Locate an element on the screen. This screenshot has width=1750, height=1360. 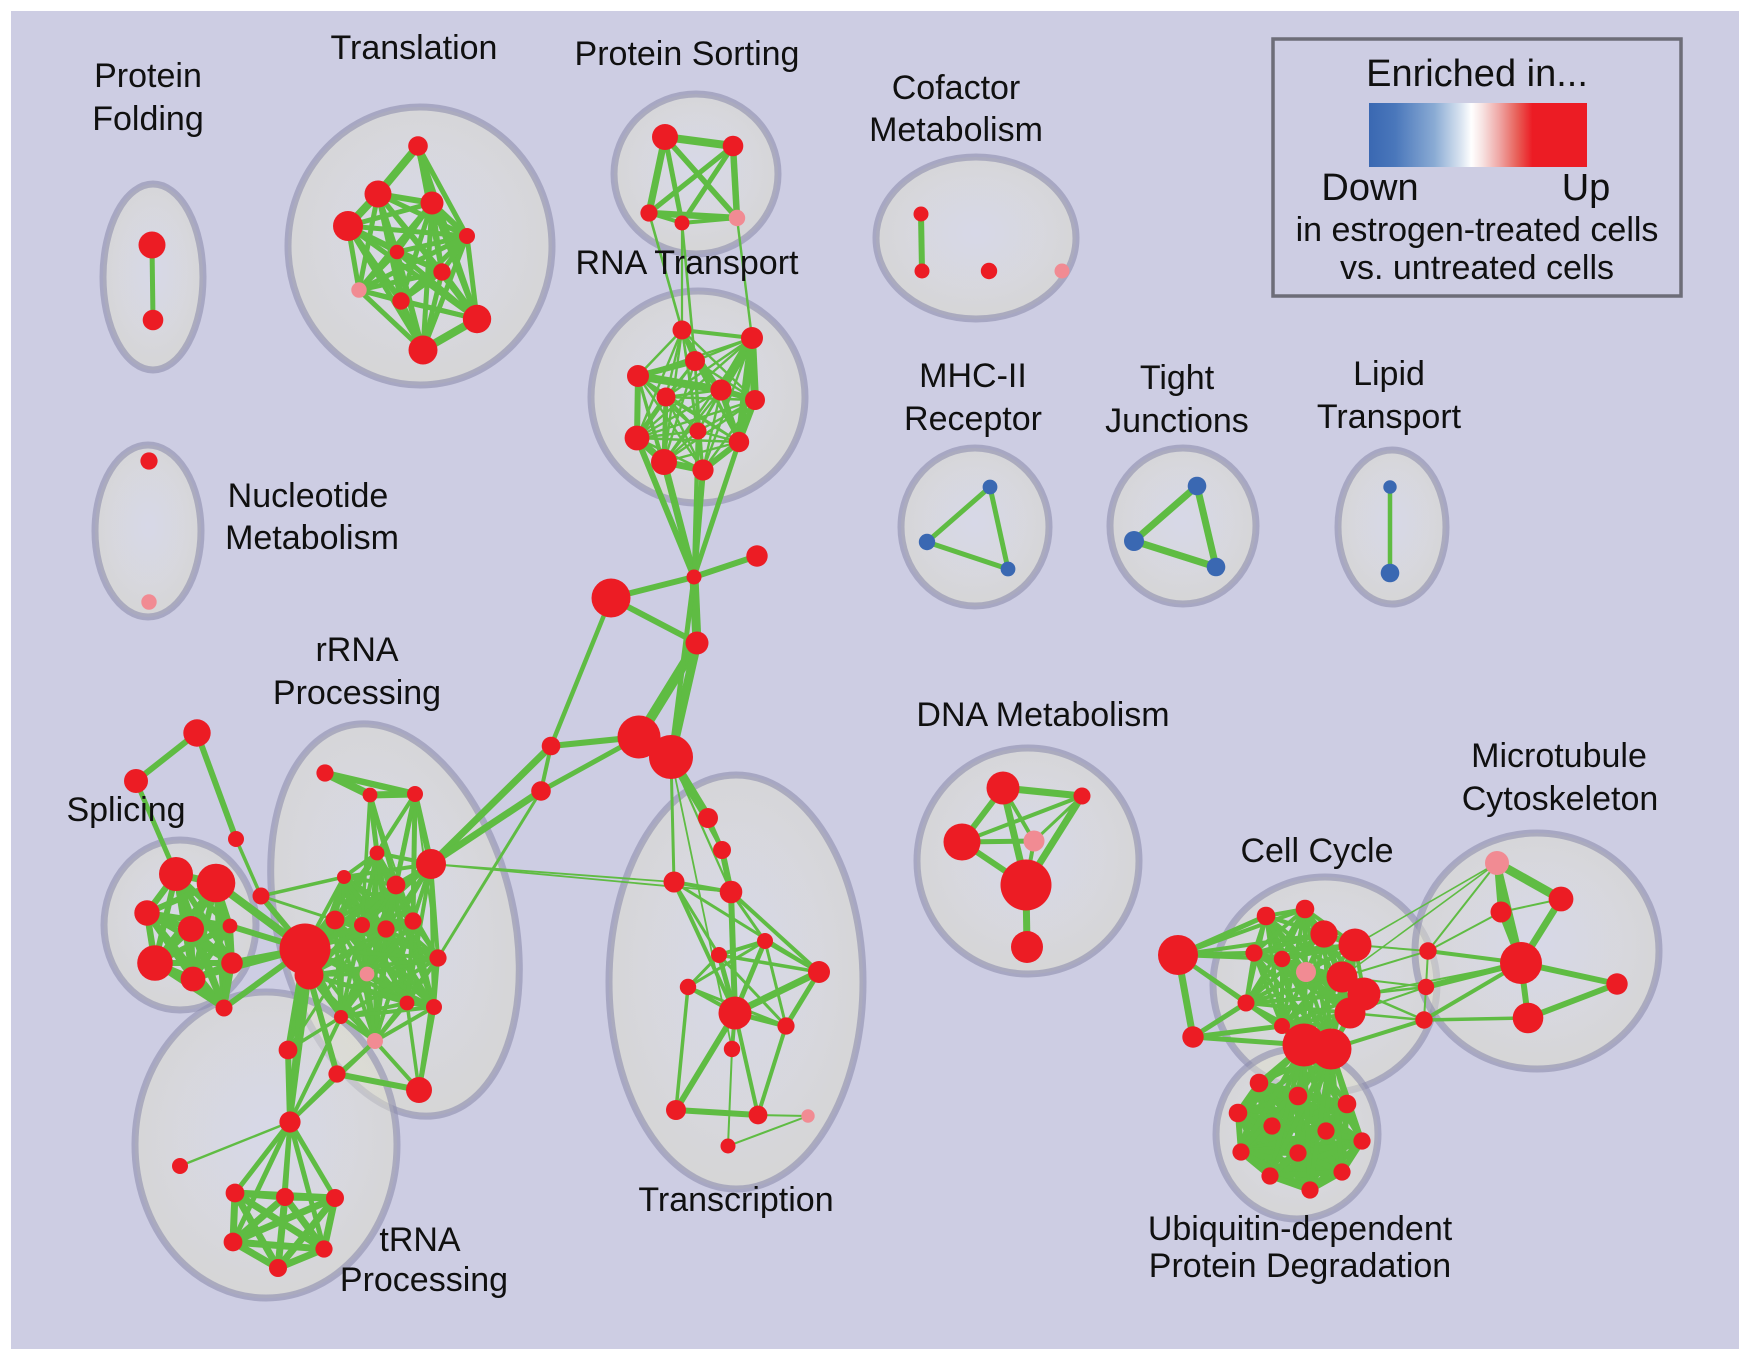
svg-text: Ubiquitin-dependent is located at coordinates (1300, 1229).